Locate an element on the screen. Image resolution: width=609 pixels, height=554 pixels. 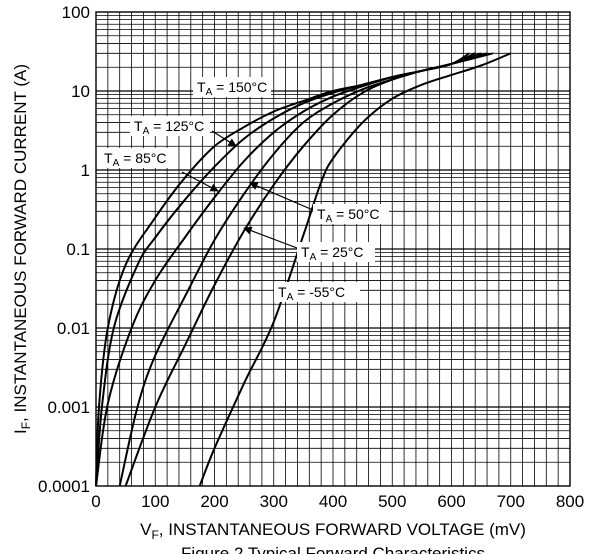
x-tick-label: 300 is located at coordinates (274, 501).